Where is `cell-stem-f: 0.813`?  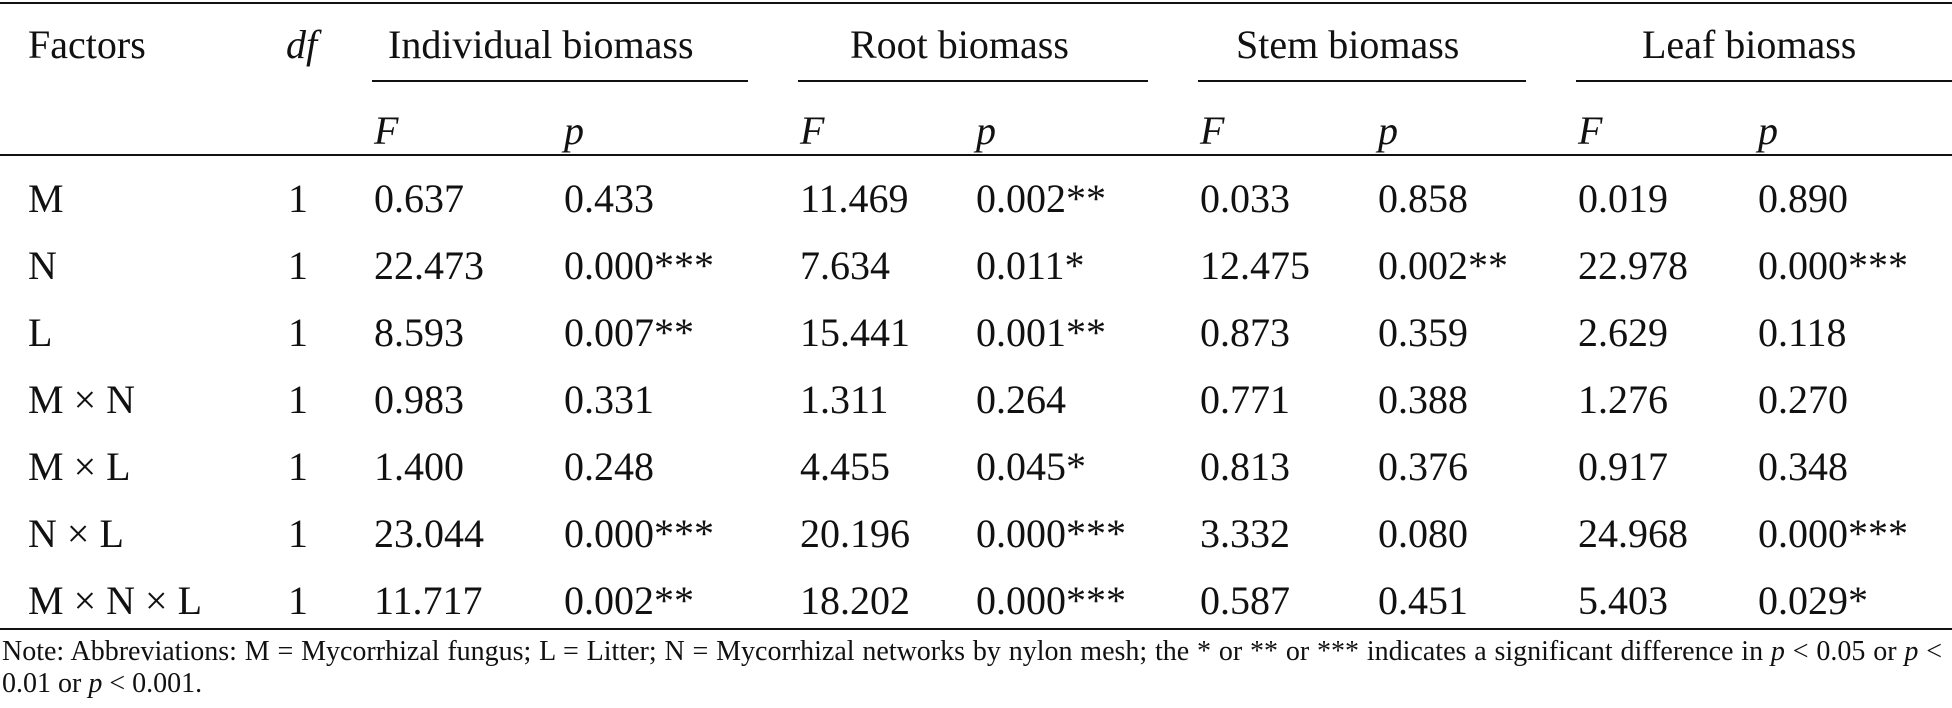 cell-stem-f: 0.813 is located at coordinates (1245, 466).